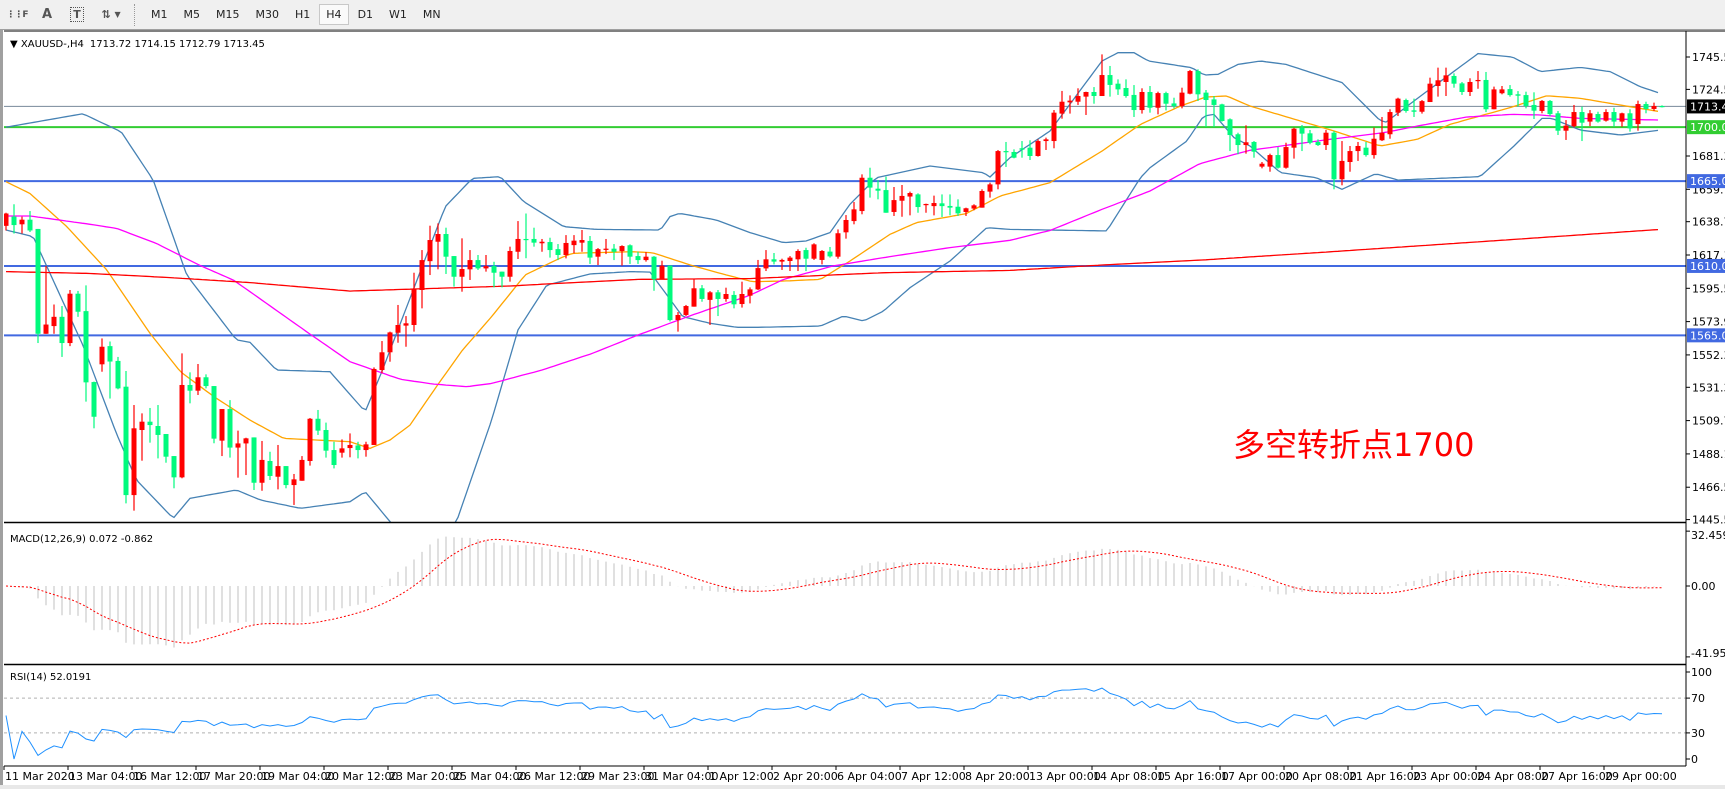 The image size is (1725, 789). Describe the element at coordinates (365, 14) in the screenshot. I see `timeframe-button-d1: D1` at that location.